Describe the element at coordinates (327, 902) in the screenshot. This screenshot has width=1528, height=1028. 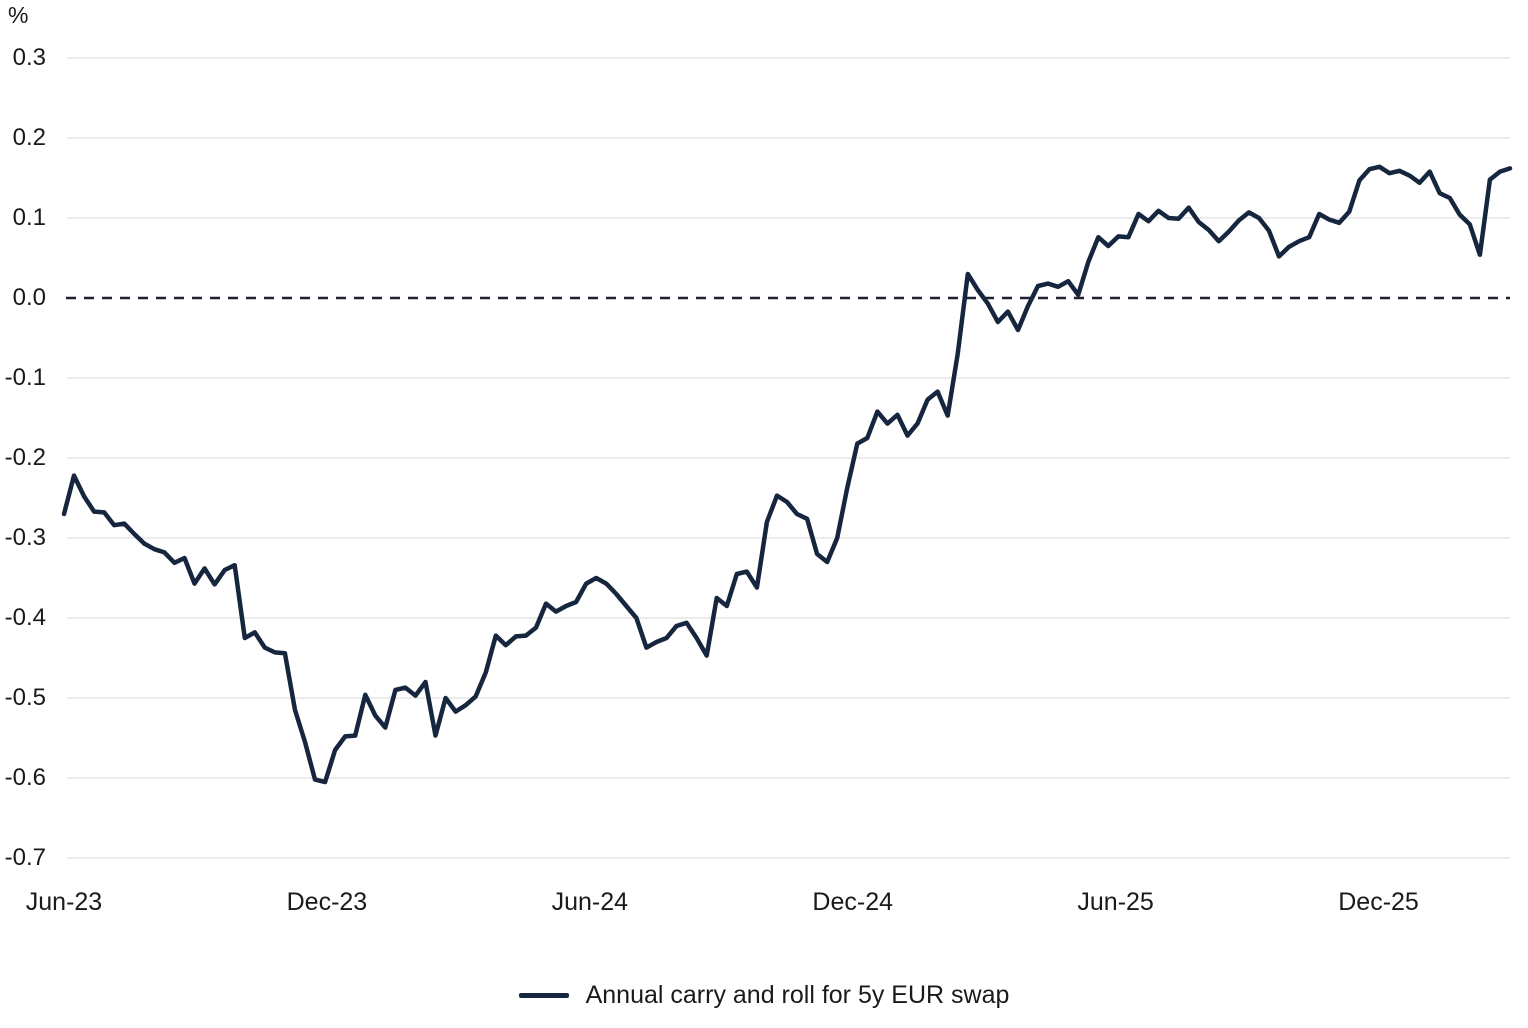
I see `x-tick-label-Dec-23: Dec-23` at that location.